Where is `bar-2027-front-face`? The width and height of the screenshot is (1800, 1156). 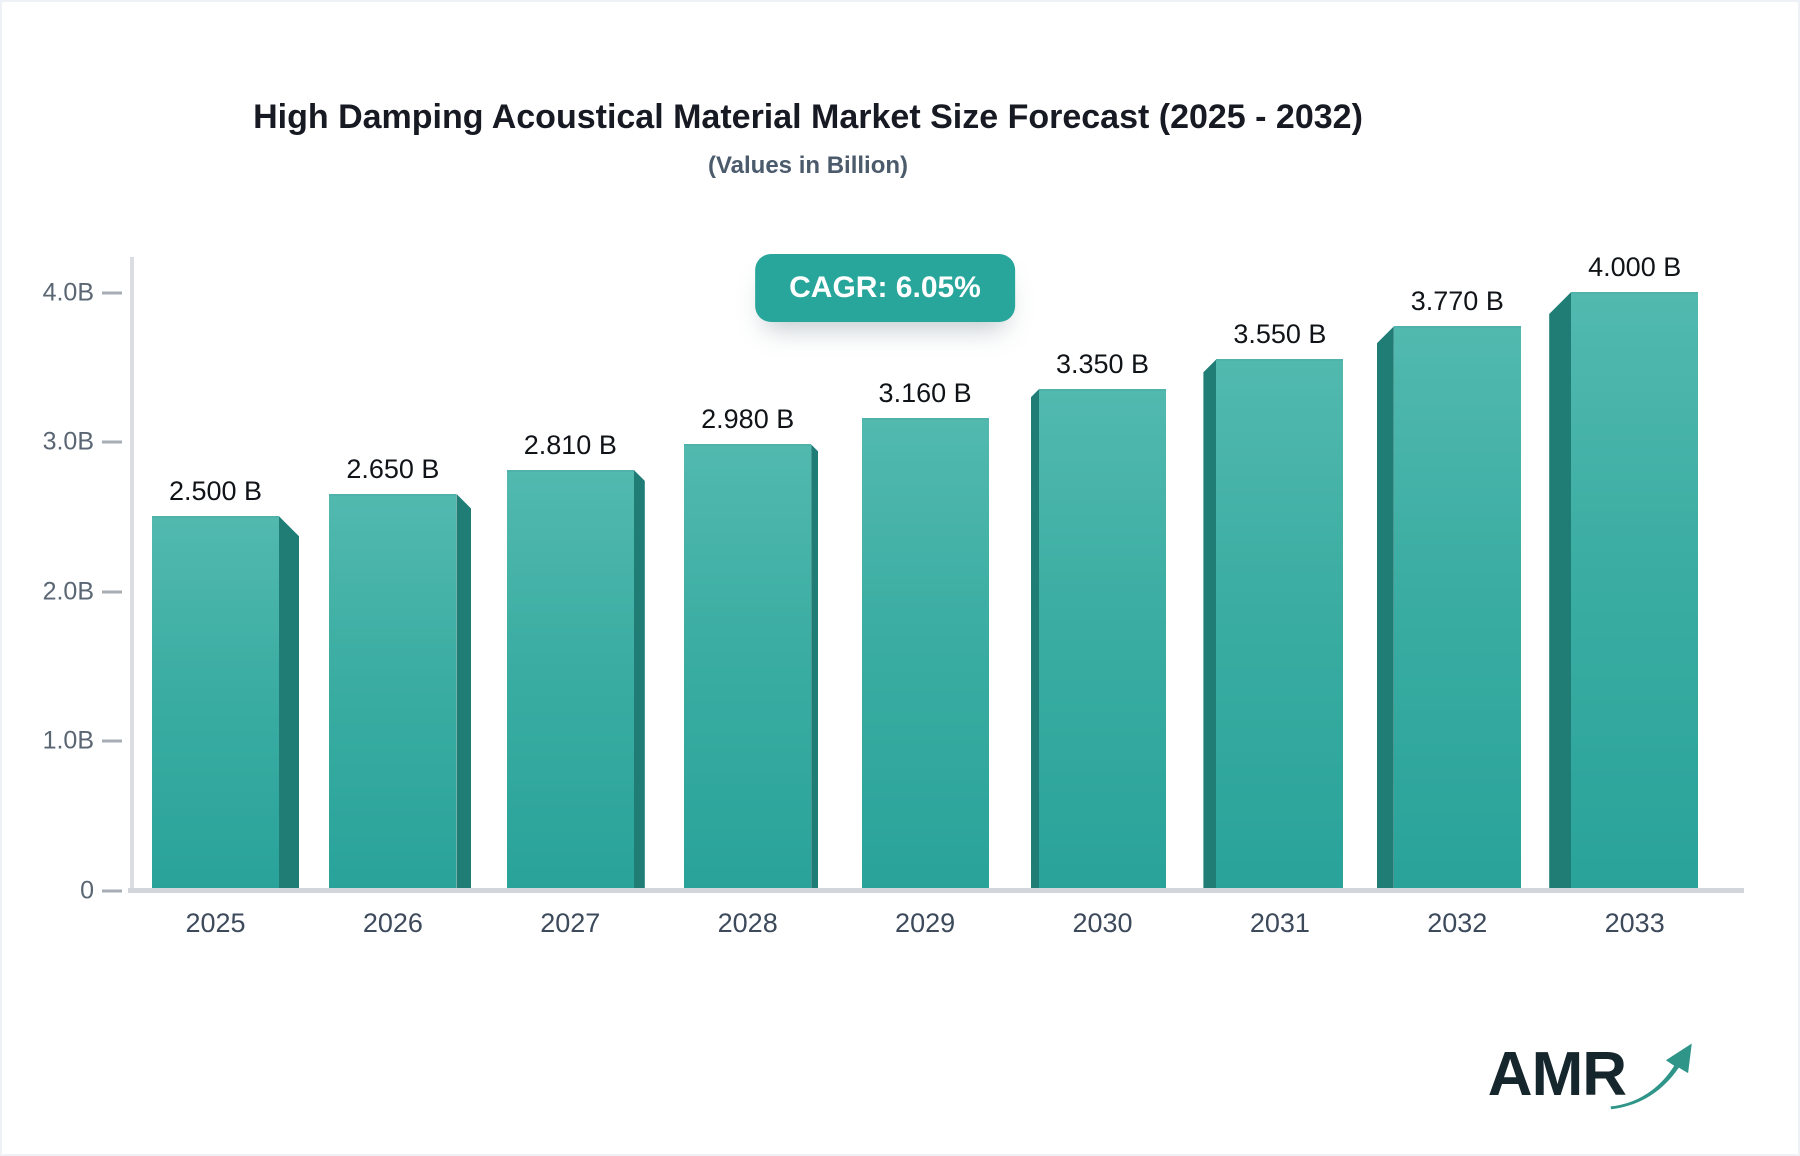 bar-2027-front-face is located at coordinates (570, 678).